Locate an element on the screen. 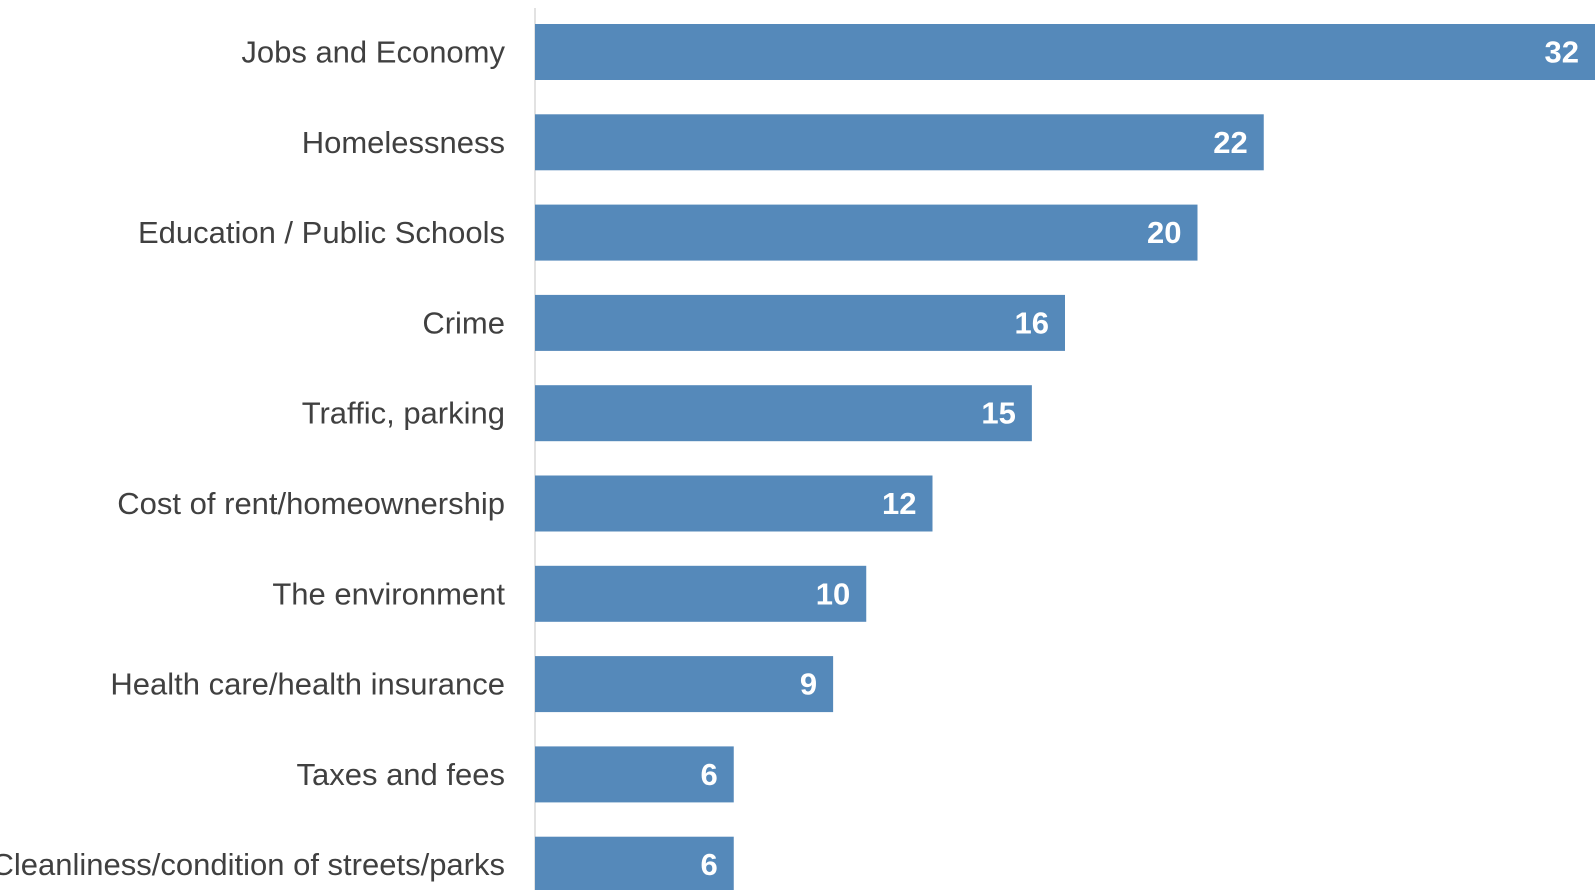 The image size is (1595, 890). value-label: 9 is located at coordinates (808, 684).